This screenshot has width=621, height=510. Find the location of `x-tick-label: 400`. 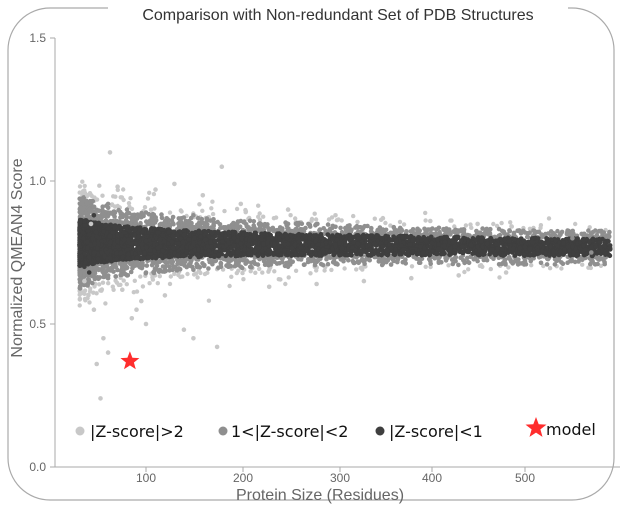

x-tick-label: 400 is located at coordinates (432, 478).